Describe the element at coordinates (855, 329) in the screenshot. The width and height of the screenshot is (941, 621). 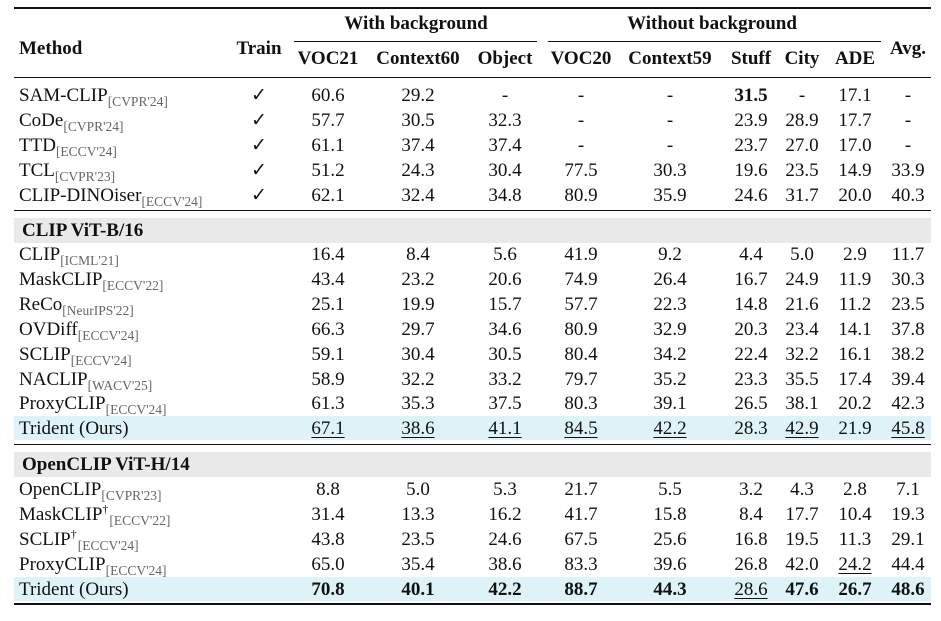
I see `cell-ade: 14.1` at that location.